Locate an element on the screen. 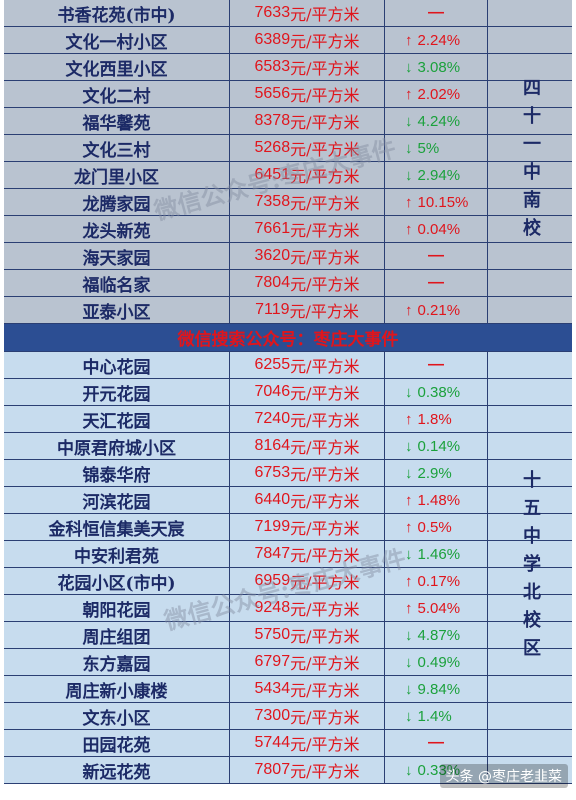 The height and width of the screenshot is (800, 576). price-value: 8378 is located at coordinates (272, 120).